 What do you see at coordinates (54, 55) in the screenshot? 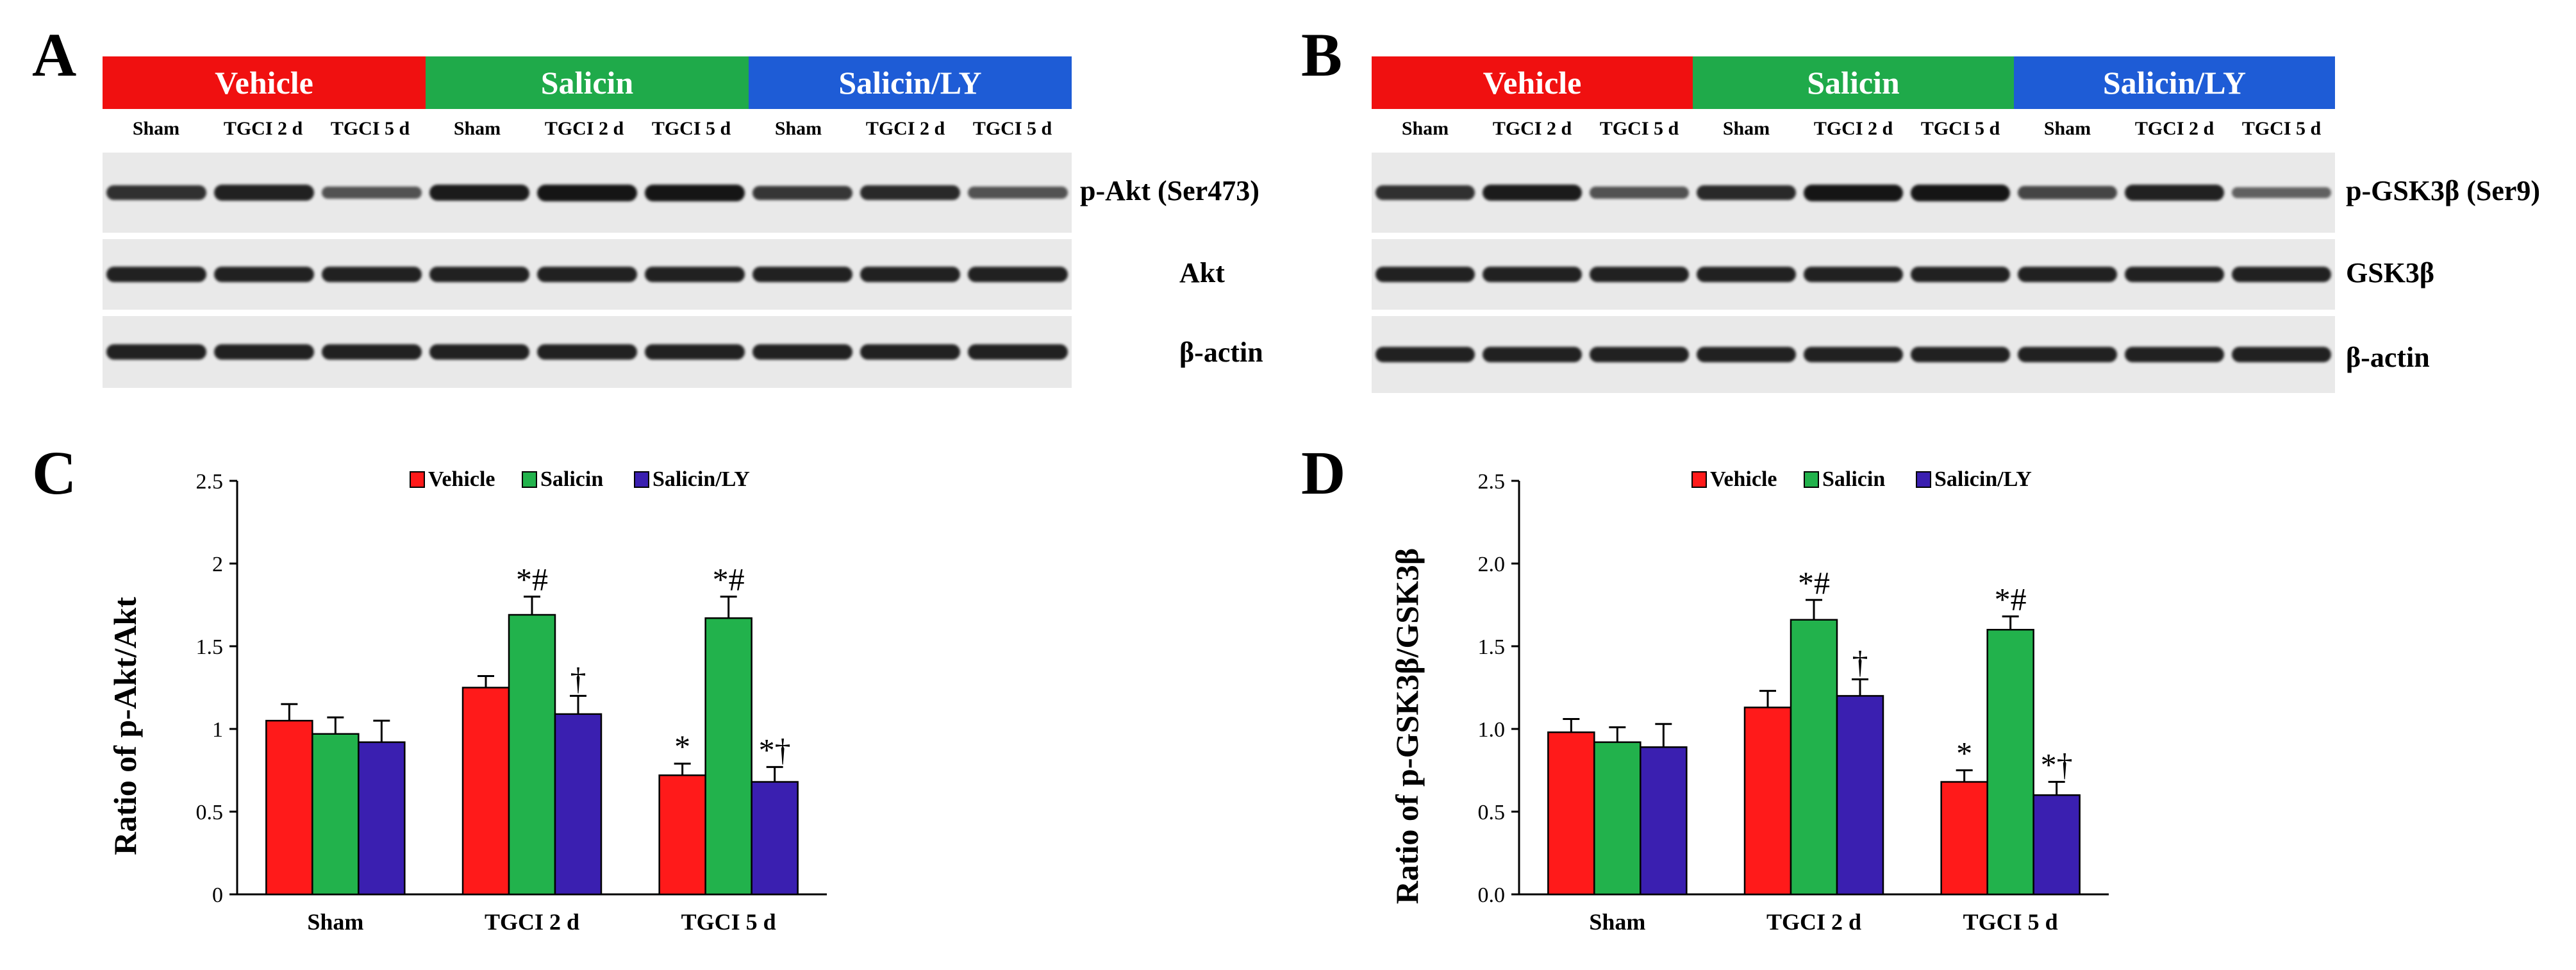
I see `panel-label-a: A` at bounding box center [54, 55].